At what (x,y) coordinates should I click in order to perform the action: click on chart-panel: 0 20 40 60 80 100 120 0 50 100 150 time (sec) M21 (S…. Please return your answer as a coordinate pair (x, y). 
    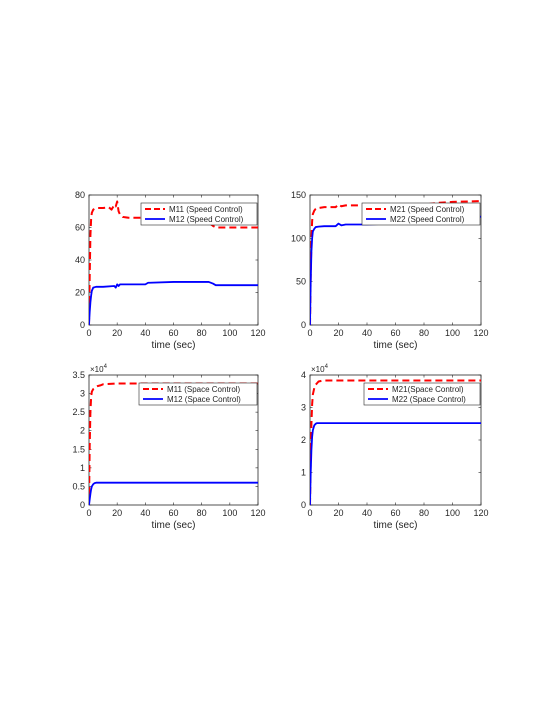
    Looking at the image, I should click on (390, 270).